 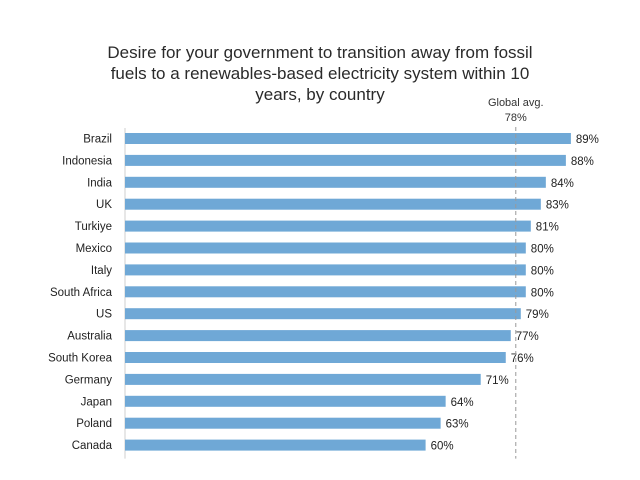 I want to click on value-label: 79%, so click(x=537, y=315).